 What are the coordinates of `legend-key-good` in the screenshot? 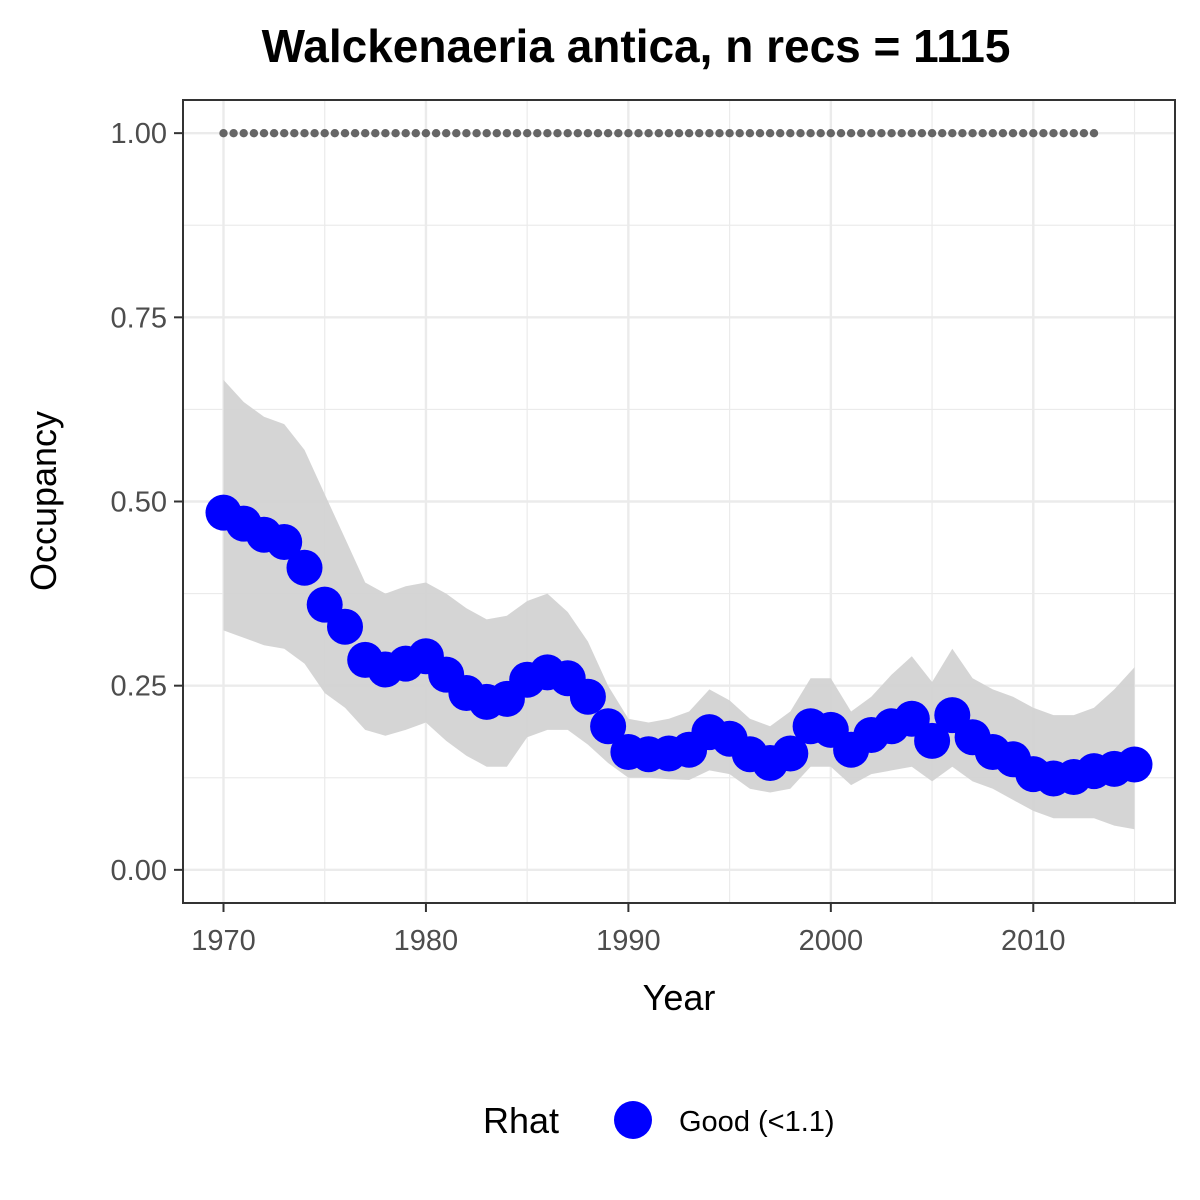 It's located at (633, 1120).